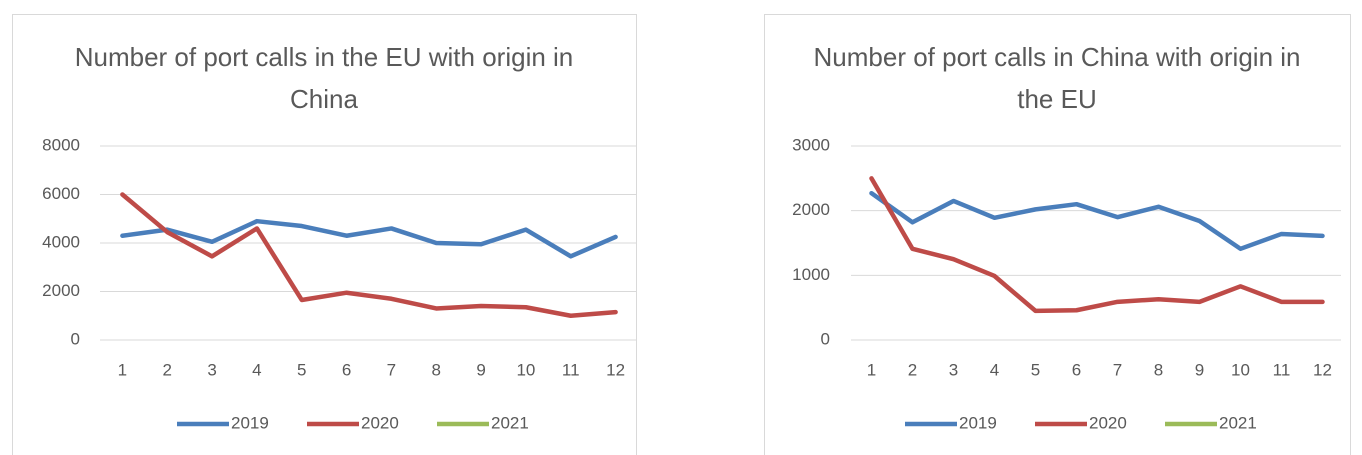  Describe the element at coordinates (811, 144) in the screenshot. I see `y-tick-label: 3000` at that location.